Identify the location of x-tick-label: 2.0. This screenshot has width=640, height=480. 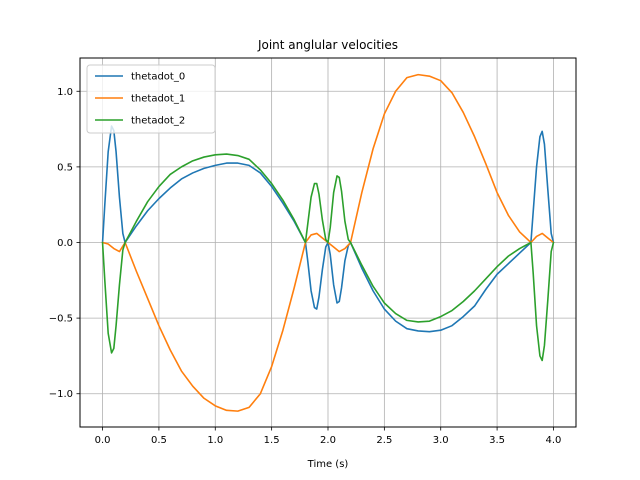
(328, 440).